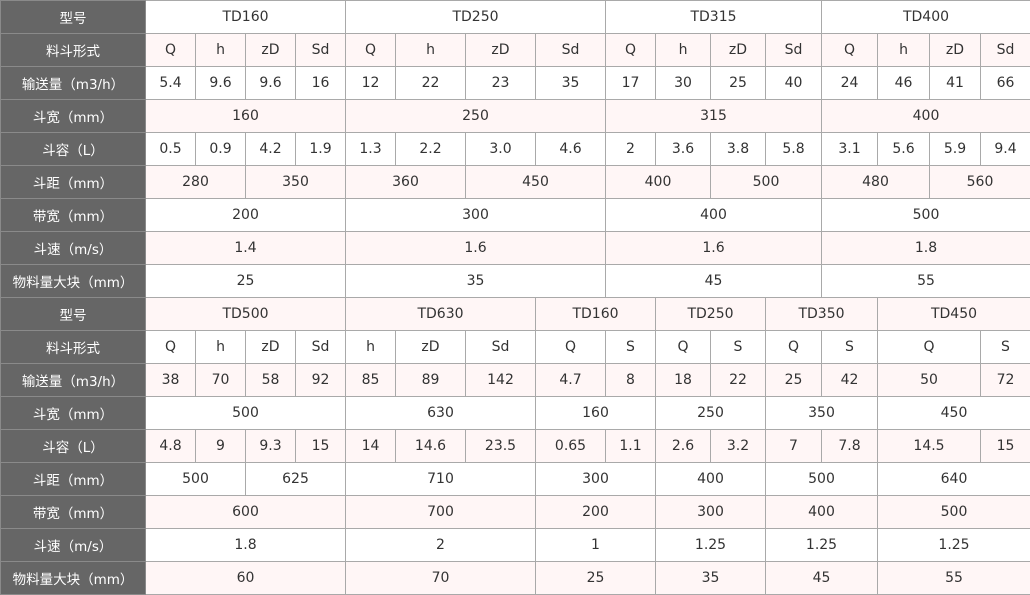  Describe the element at coordinates (714, 248) in the screenshot. I see `cell-bucket-speed: 1.6` at that location.